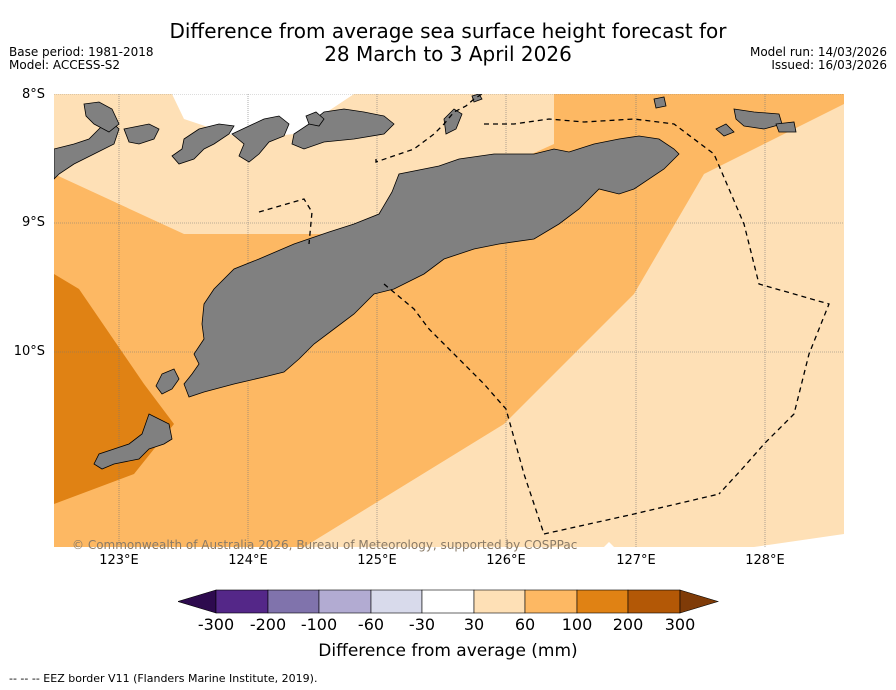 Image resolution: width=896 pixels, height=690 pixels. What do you see at coordinates (680, 624) in the screenshot?
I see `colorbar-tick: 300` at bounding box center [680, 624].